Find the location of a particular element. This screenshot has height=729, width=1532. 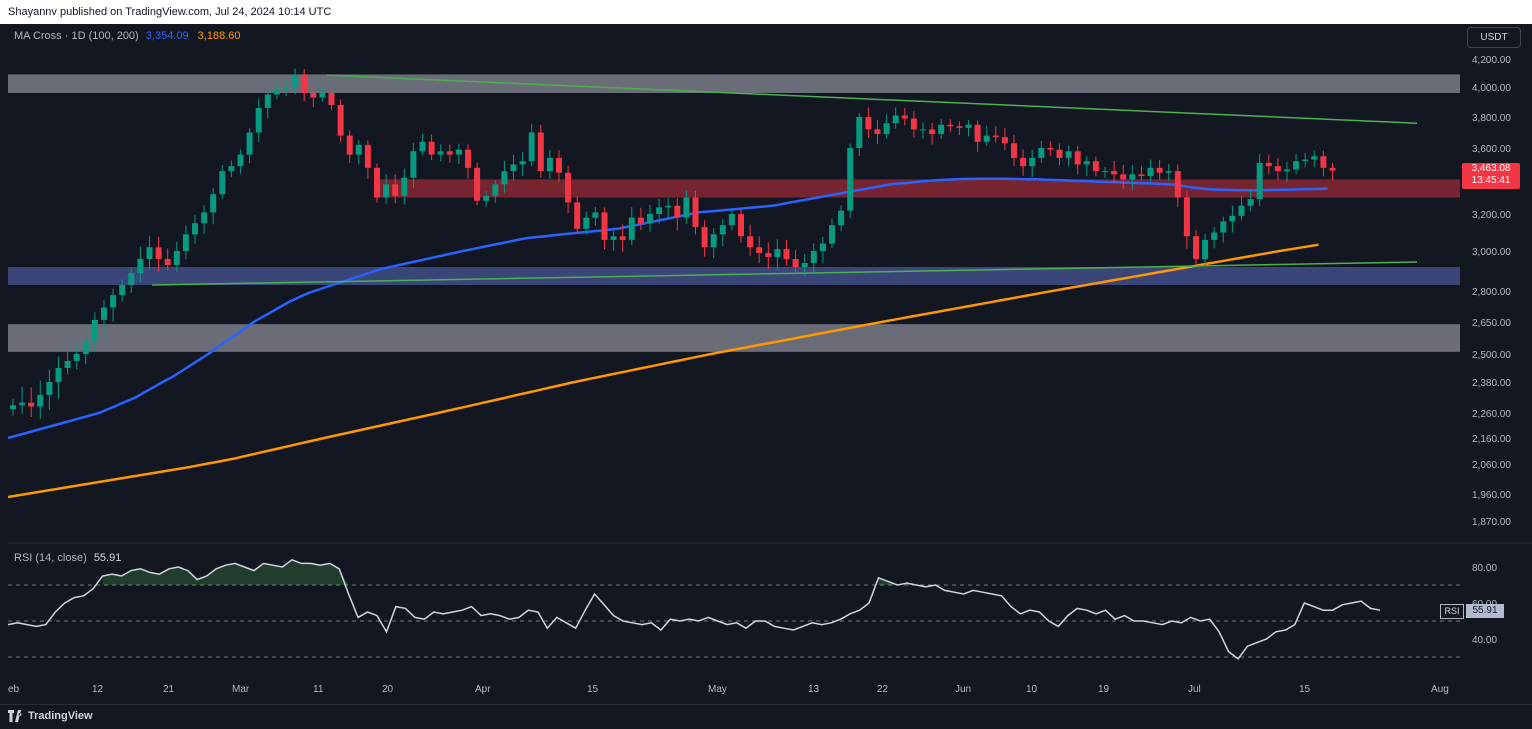

time-tick-label: 20 is located at coordinates (388, 689).